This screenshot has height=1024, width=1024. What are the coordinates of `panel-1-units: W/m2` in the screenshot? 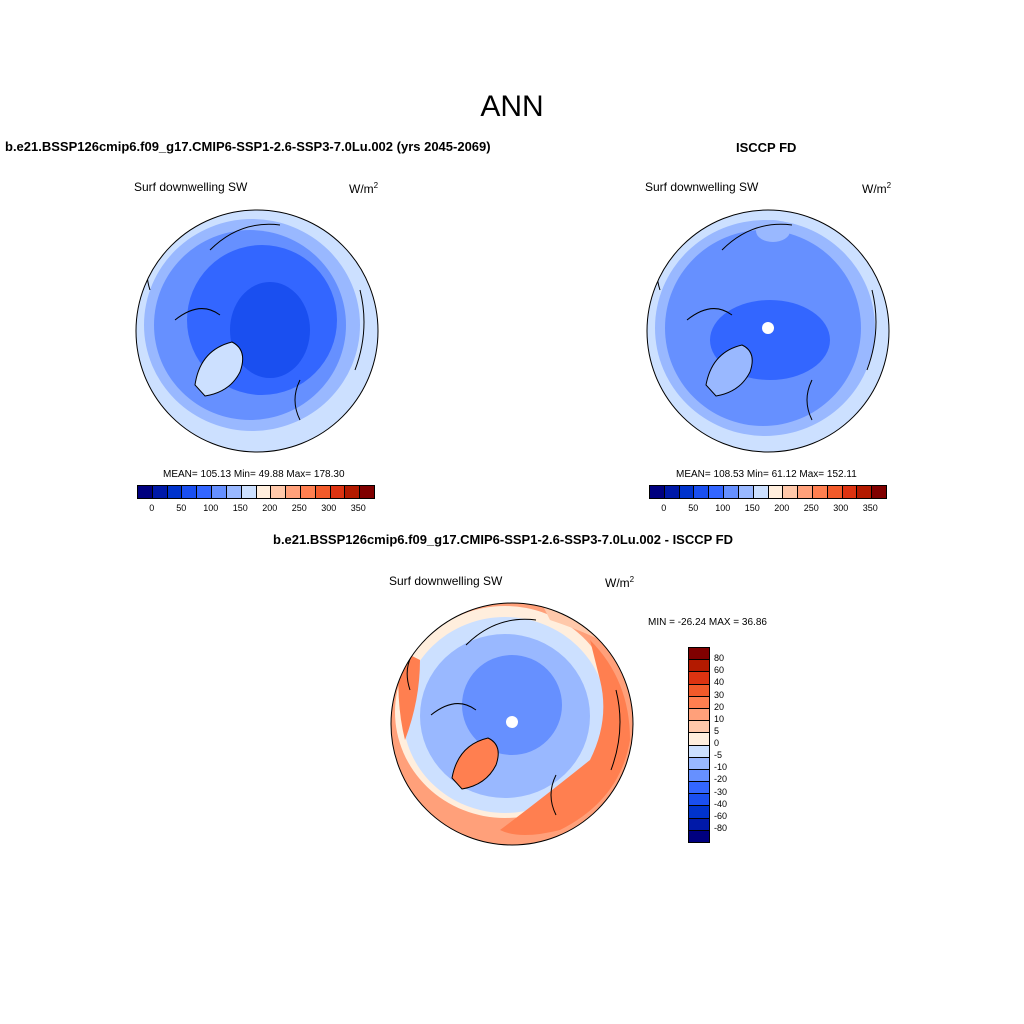 It's located at (364, 188).